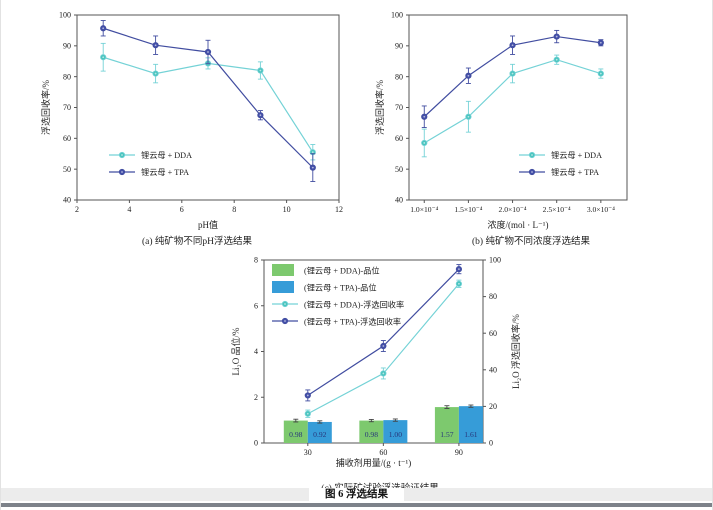  What do you see at coordinates (601, 209) in the screenshot?
I see `svg-text: 3.0×10⁻⁴` at bounding box center [601, 209].